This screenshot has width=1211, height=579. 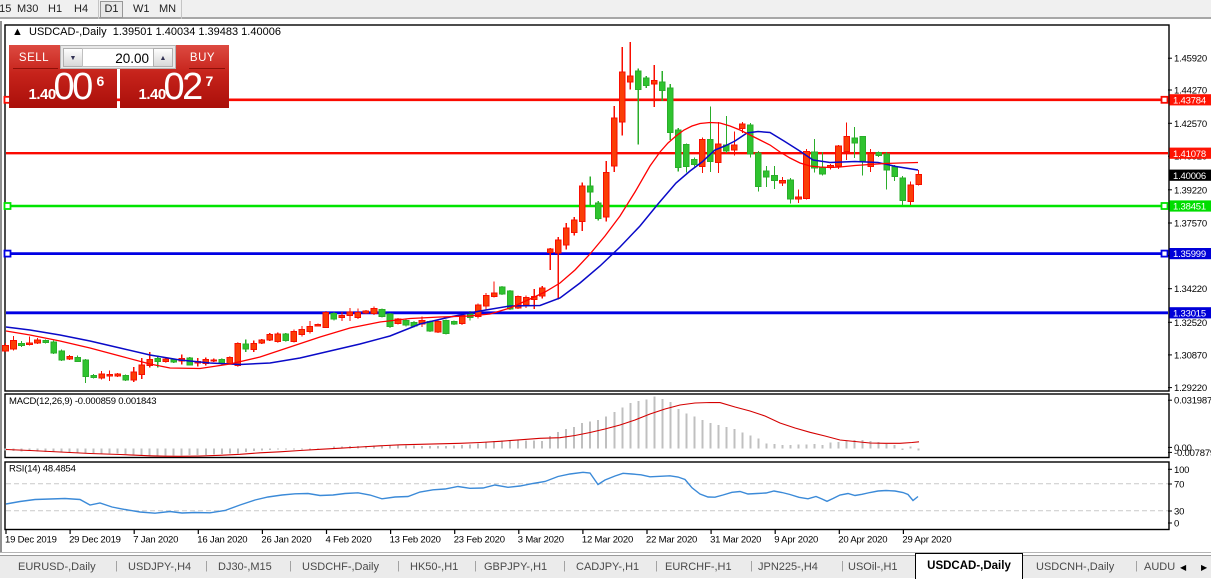 What do you see at coordinates (1189, 254) in the screenshot?
I see `svg-text: 1.35999` at bounding box center [1189, 254].